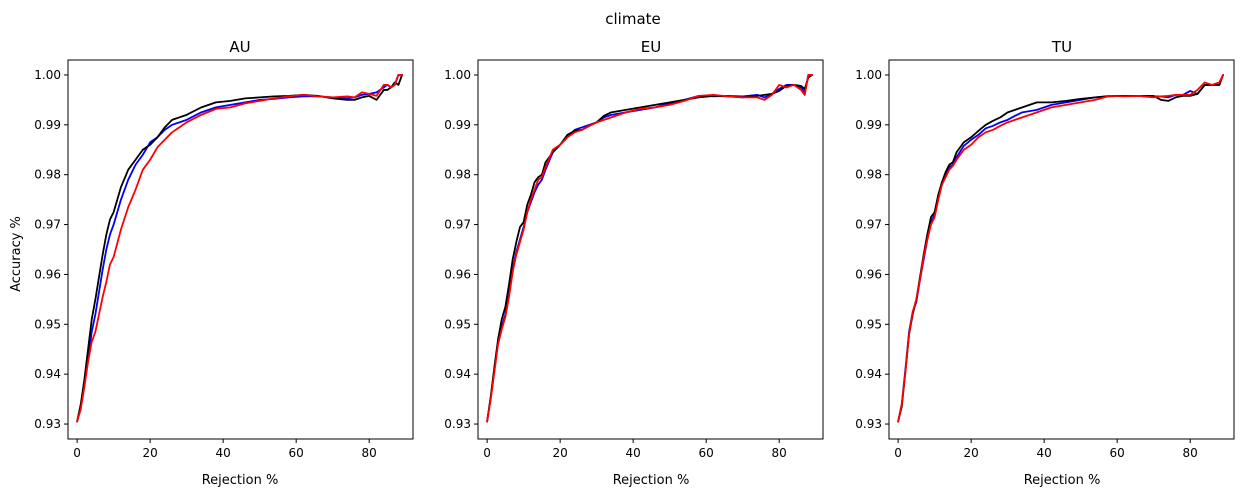 The image size is (1242, 498). What do you see at coordinates (457, 175) in the screenshot?
I see `y-tick-label-eu: 0.98` at bounding box center [457, 175].